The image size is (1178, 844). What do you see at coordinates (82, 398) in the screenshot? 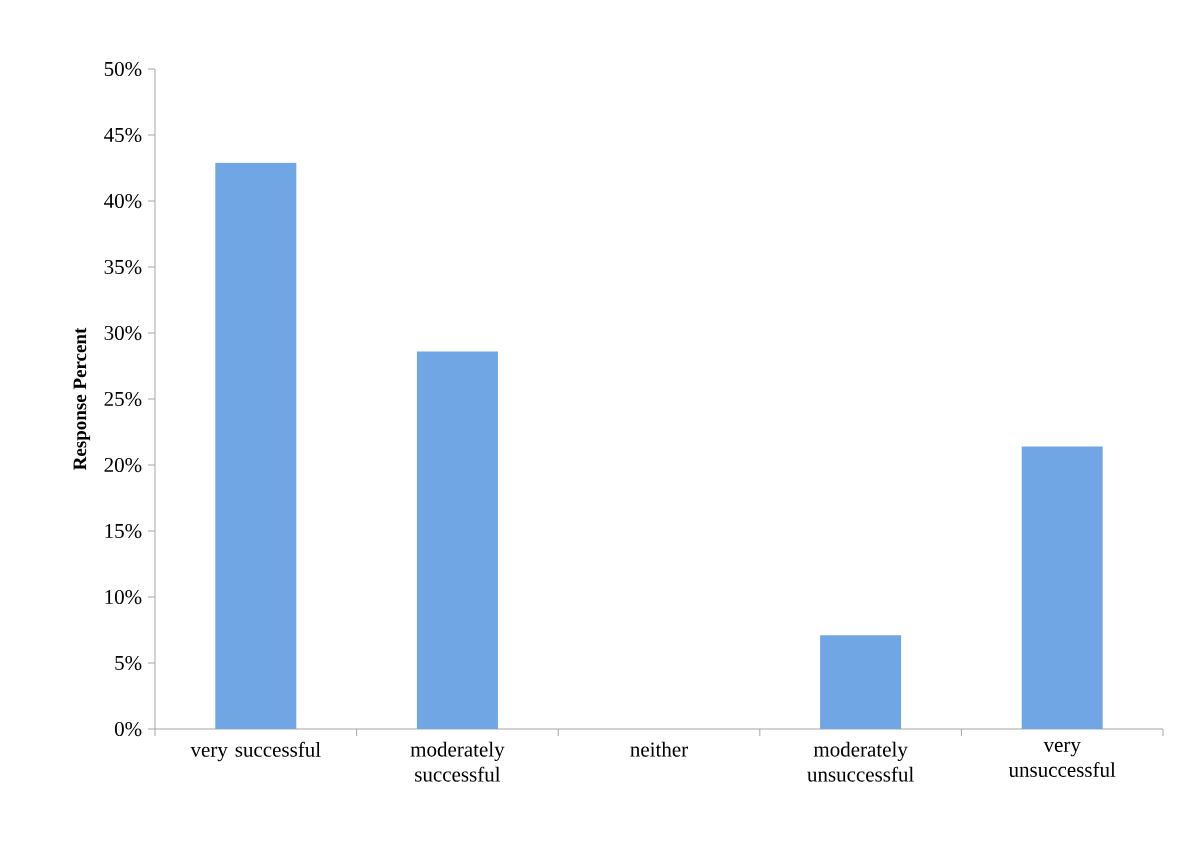
I see `y-axis-title: Response Percent` at bounding box center [82, 398].